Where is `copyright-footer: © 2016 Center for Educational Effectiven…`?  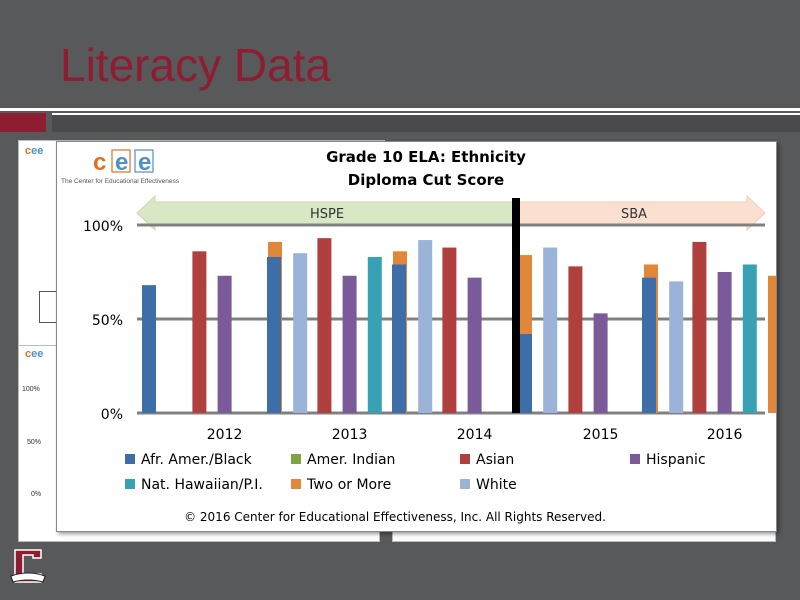
copyright-footer: © 2016 Center for Educational Effectiven… is located at coordinates (395, 517).